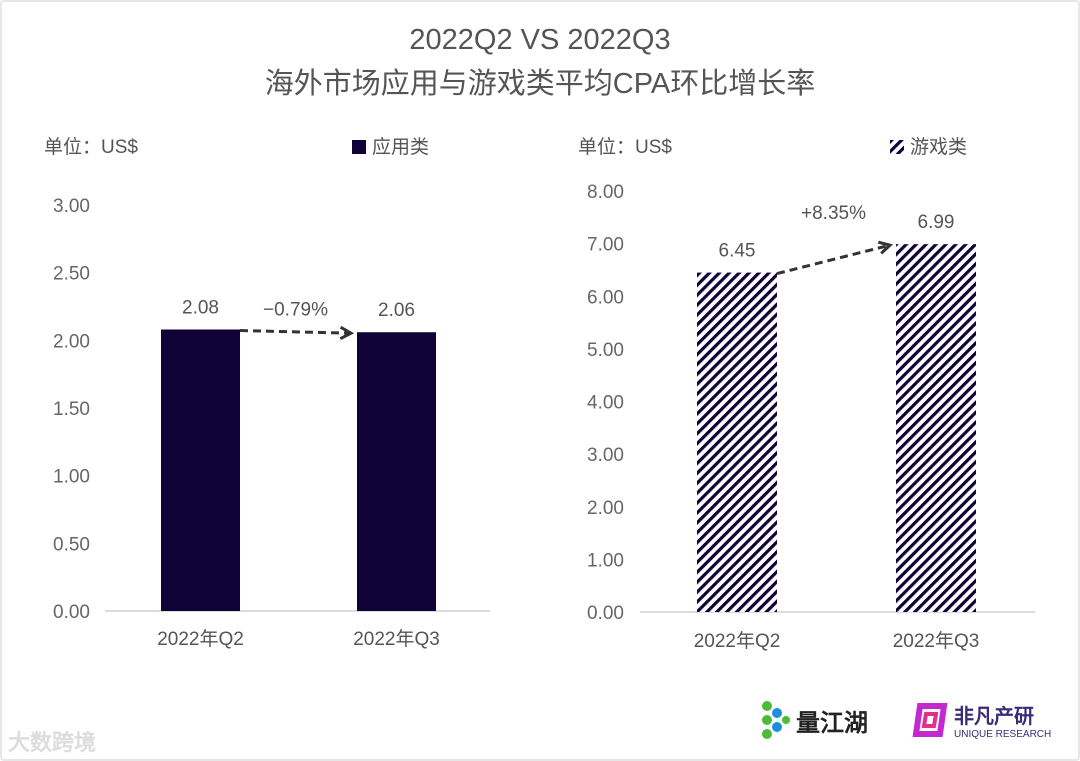 The image size is (1080, 761). I want to click on feifan-logo: 非凡产研 UNIQUE RESEARCH, so click(981, 720).